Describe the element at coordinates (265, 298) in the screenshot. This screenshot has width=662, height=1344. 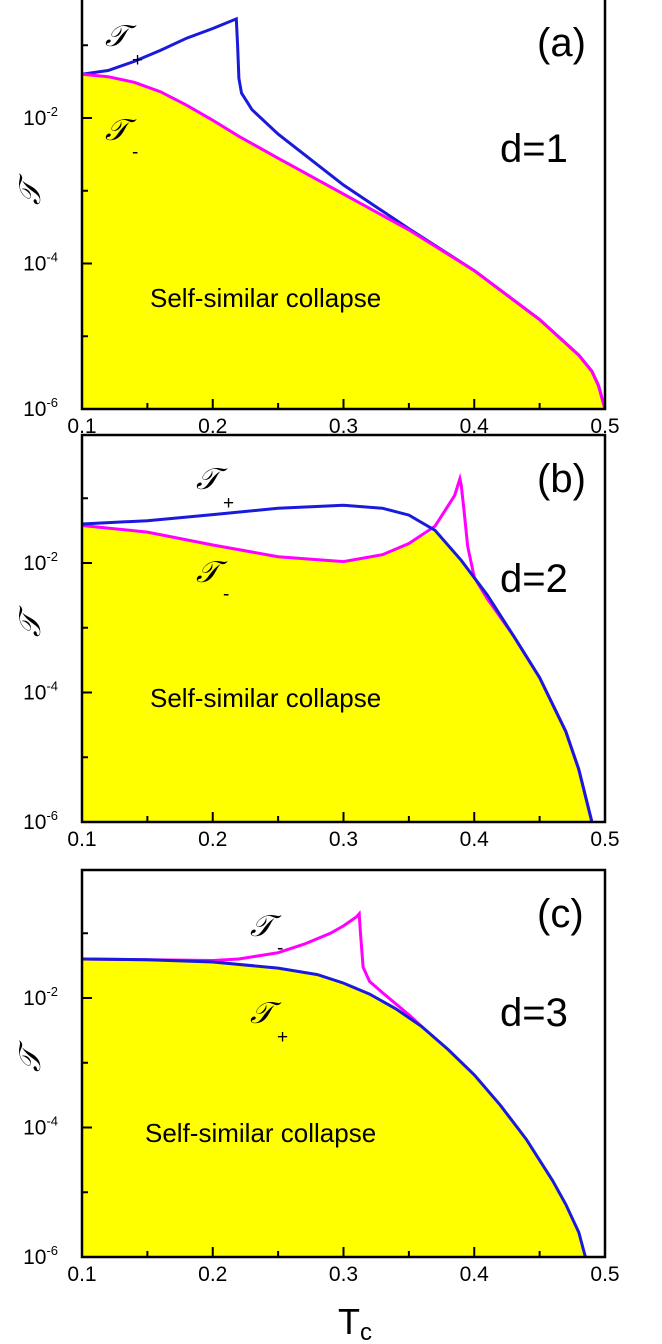
I see `region-label-a: Self-similar collapse` at that location.